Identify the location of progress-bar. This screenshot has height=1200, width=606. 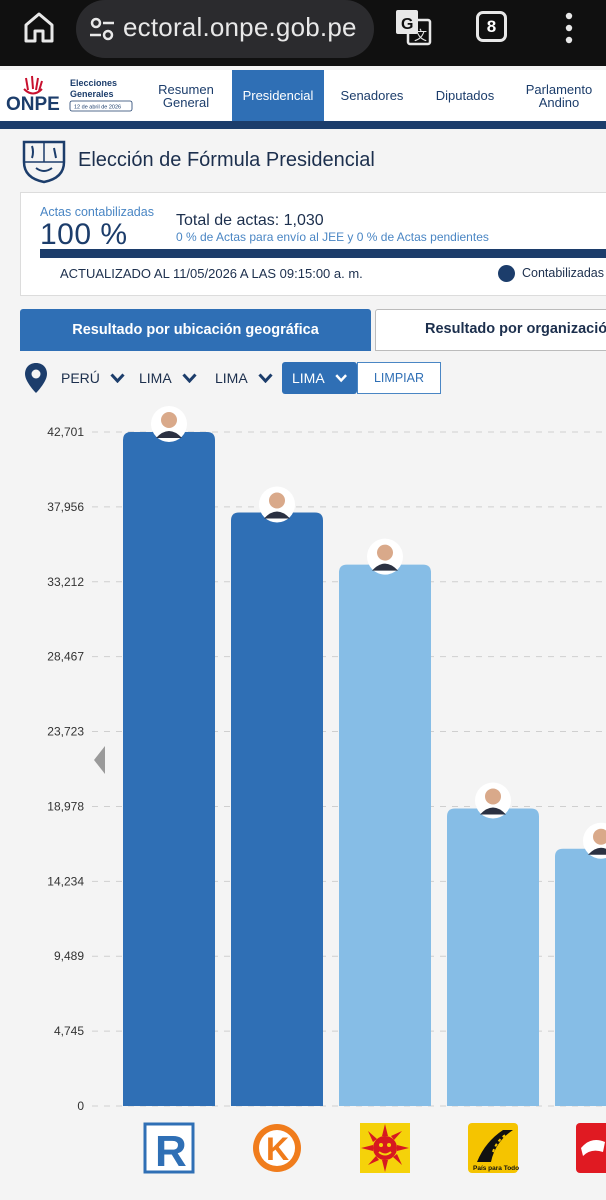
(323, 253).